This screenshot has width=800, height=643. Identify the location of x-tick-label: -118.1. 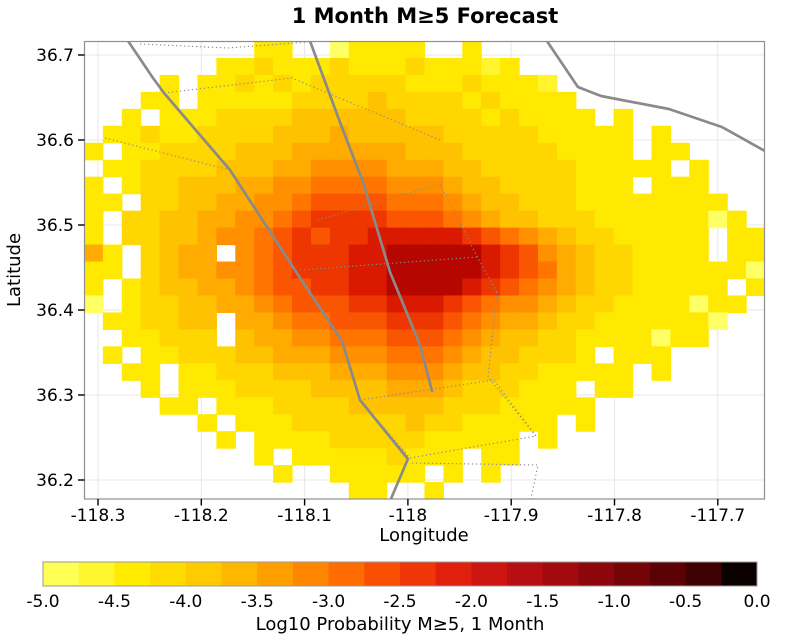
(304, 516).